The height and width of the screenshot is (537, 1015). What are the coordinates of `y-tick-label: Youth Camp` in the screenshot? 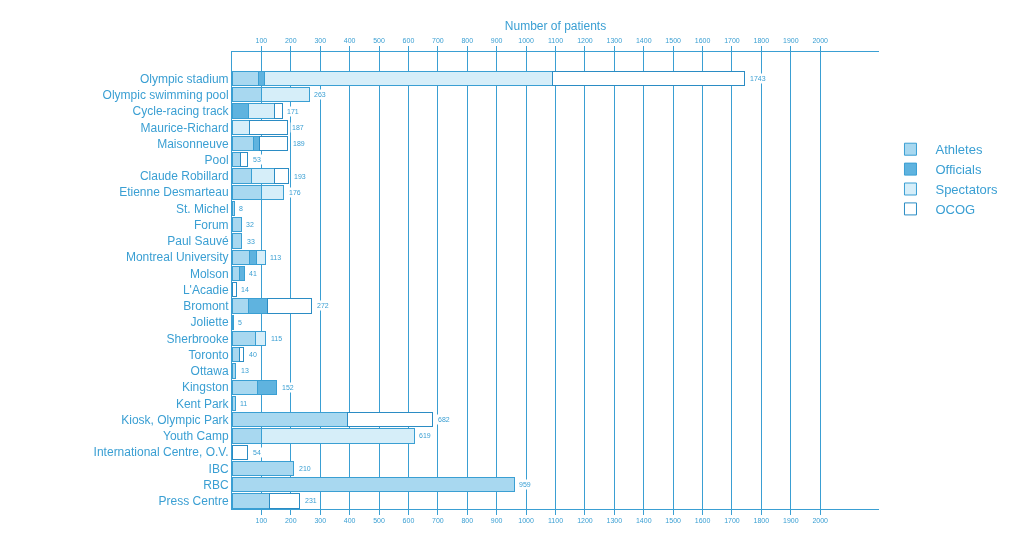 It's located at (195, 436).